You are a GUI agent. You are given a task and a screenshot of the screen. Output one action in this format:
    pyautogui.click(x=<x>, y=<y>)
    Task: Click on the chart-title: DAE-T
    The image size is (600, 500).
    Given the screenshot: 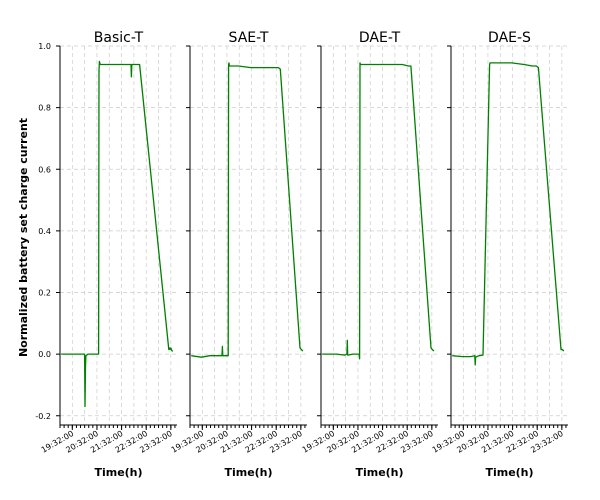 What is the action you would take?
    pyautogui.click(x=380, y=38)
    